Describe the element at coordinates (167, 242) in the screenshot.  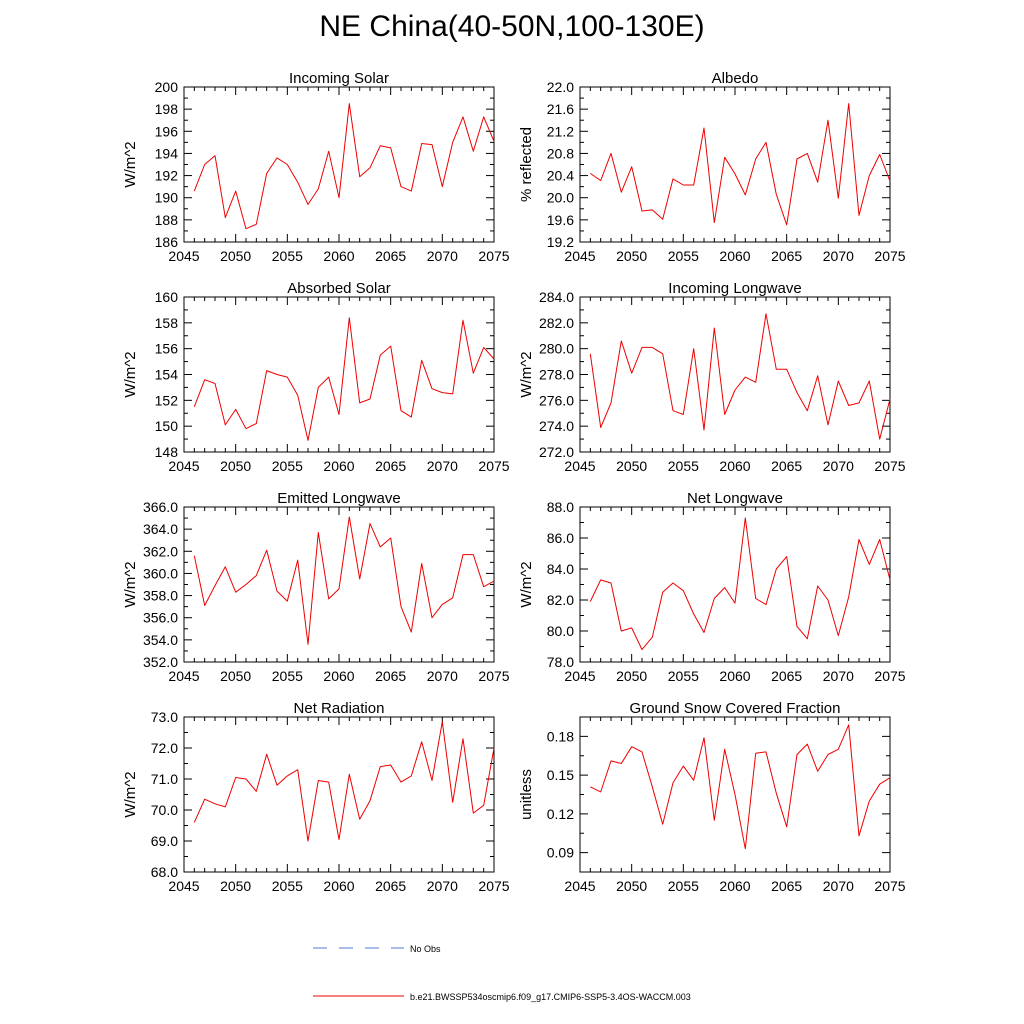
I see `y-tick-label: 186` at that location.